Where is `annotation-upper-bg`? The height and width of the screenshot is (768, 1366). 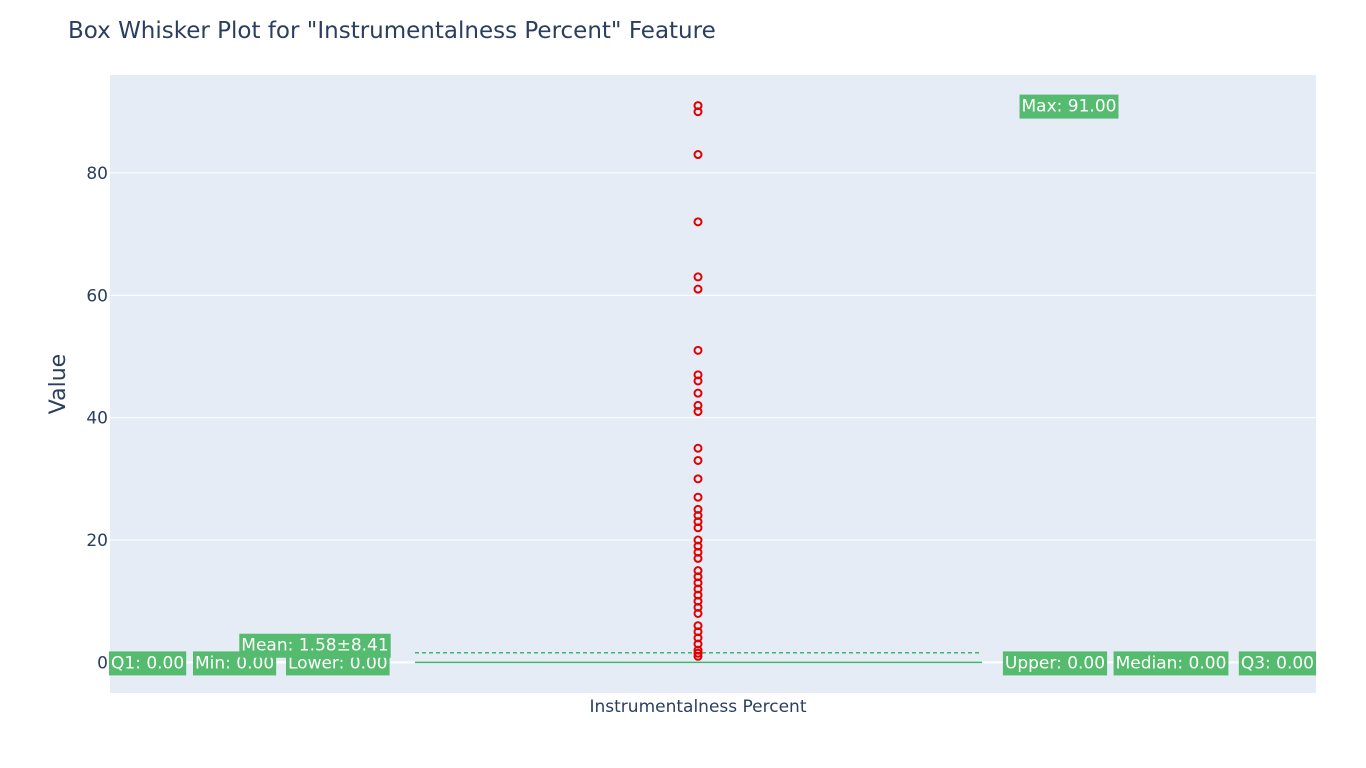
annotation-upper-bg is located at coordinates (1055, 663).